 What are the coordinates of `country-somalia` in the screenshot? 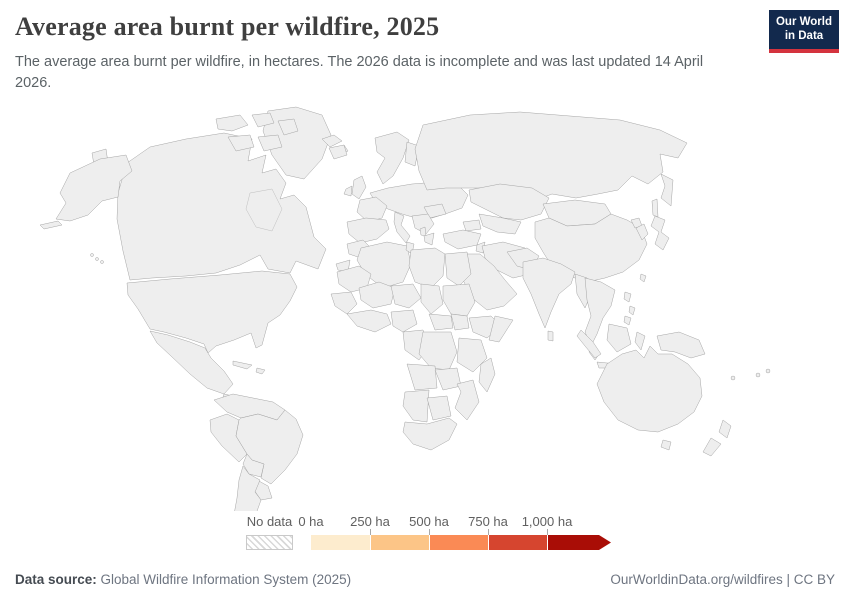 It's located at (501, 329).